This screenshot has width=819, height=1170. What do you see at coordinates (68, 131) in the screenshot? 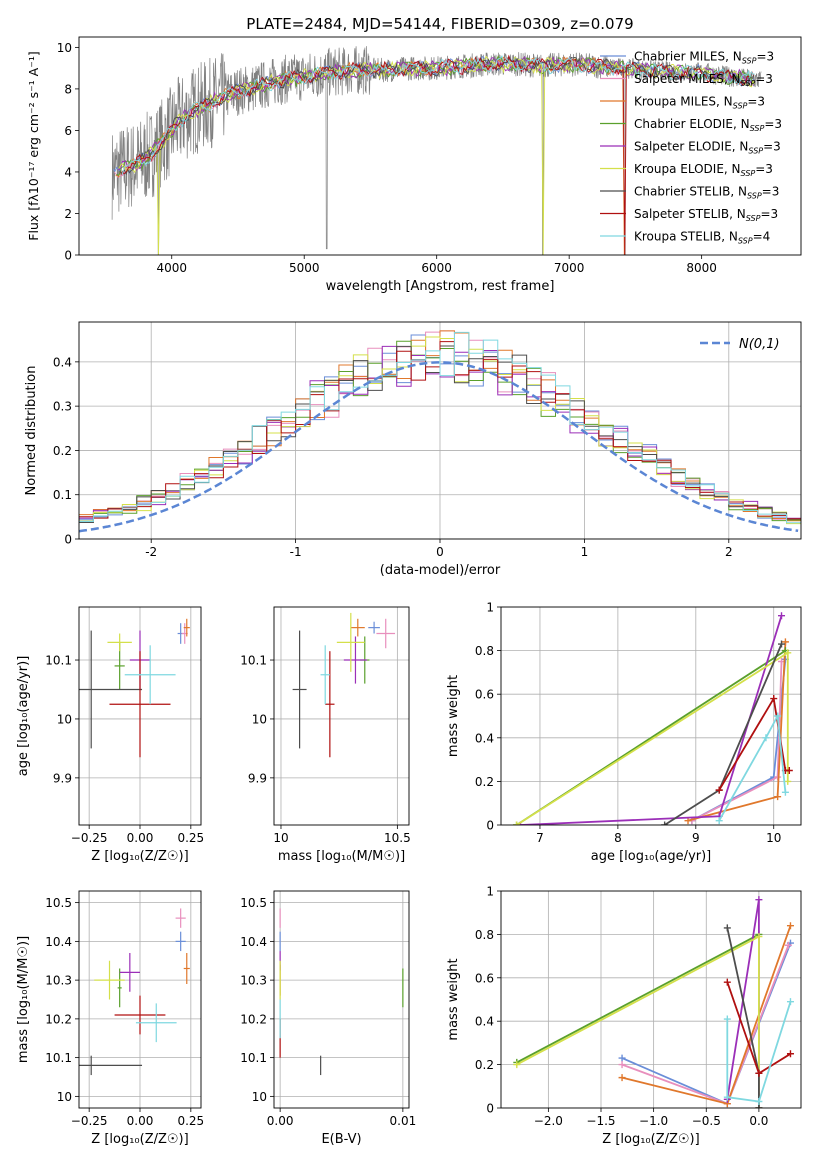
I see `y-tick-label: 6` at bounding box center [68, 131].